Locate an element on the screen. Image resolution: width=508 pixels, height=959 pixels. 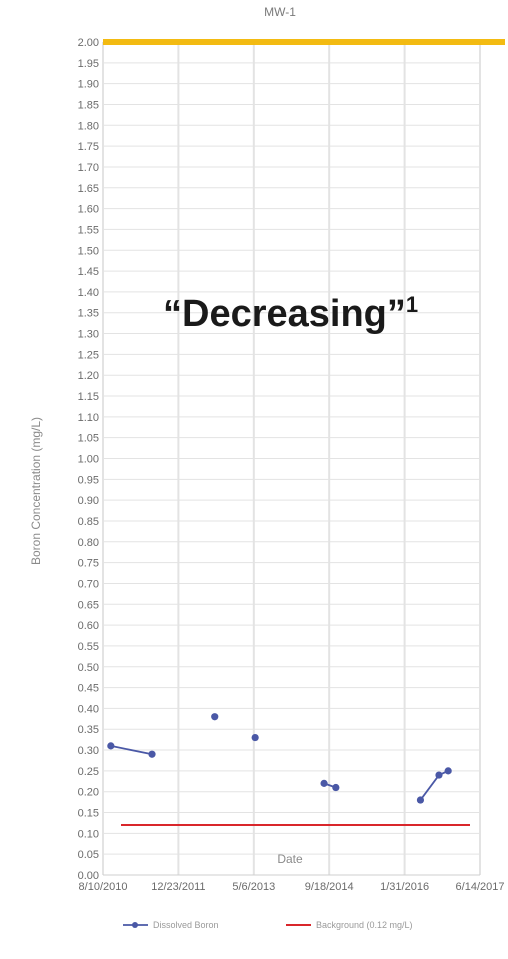
y-axis-label: Boron Concentration (mg/L) is located at coordinates (36, 491).